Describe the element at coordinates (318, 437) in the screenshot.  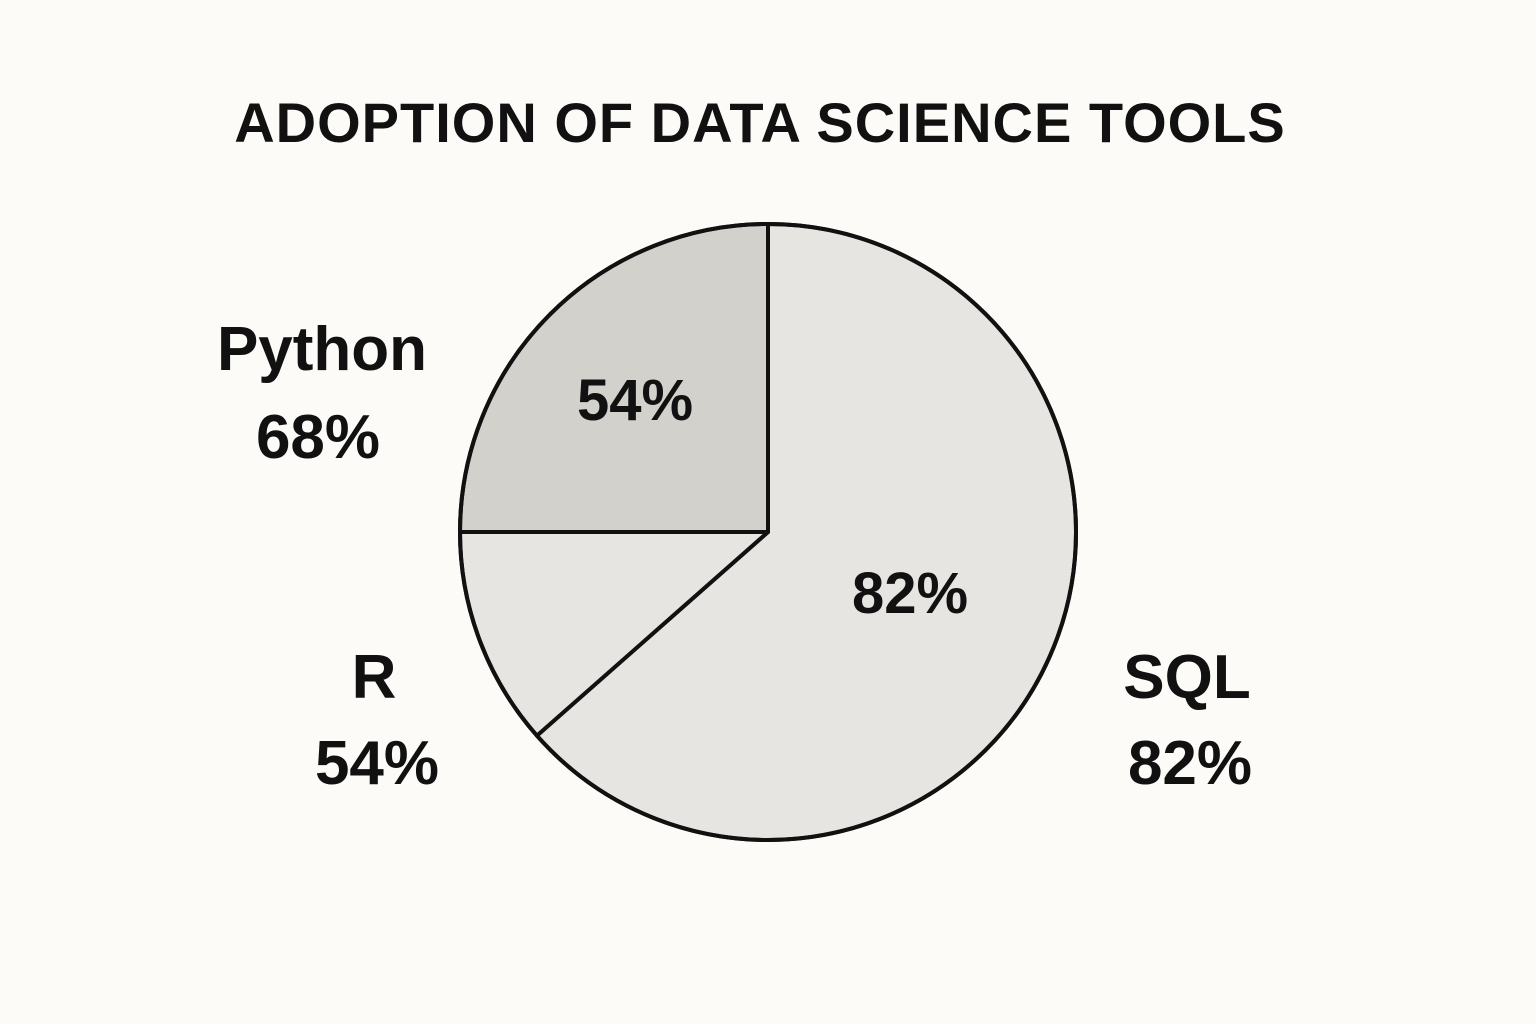
I see `python-value-label: 68%` at that location.